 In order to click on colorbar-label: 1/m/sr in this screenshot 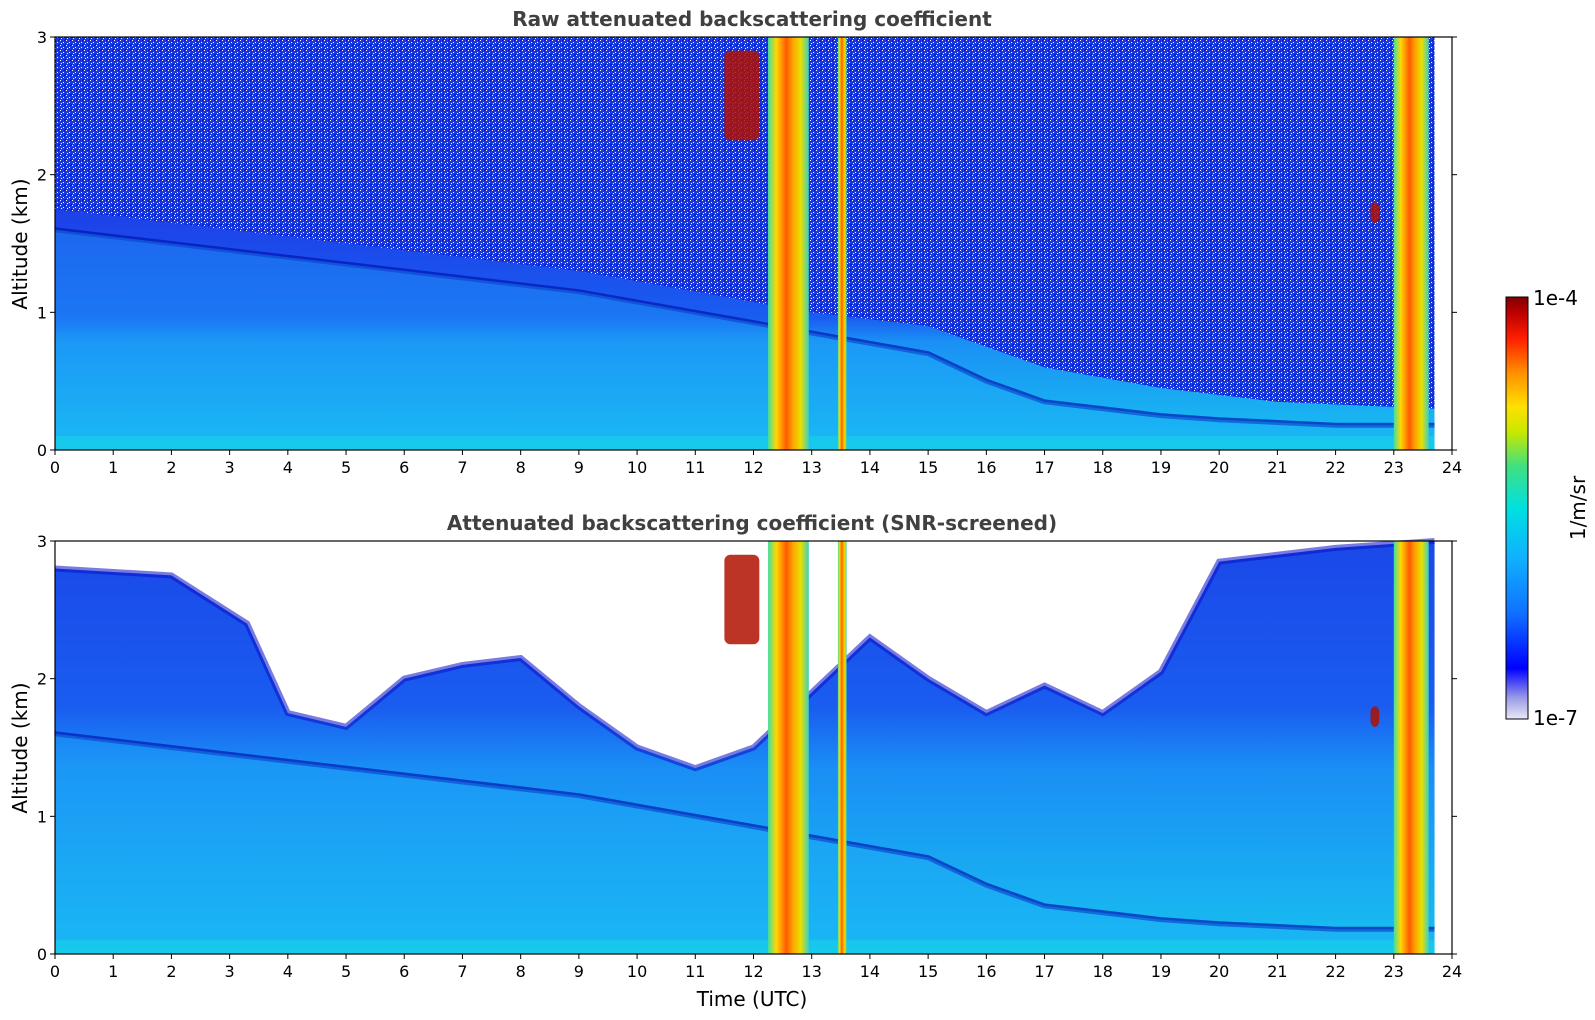, I will do `click(1578, 507)`.